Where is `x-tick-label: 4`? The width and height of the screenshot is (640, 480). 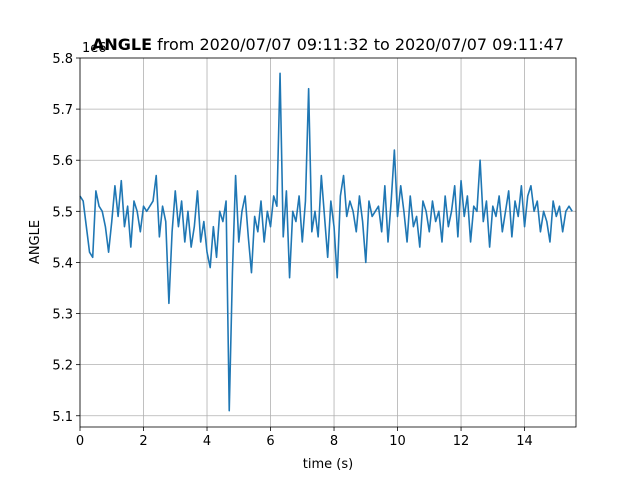
x-tick-label: 4 is located at coordinates (207, 441).